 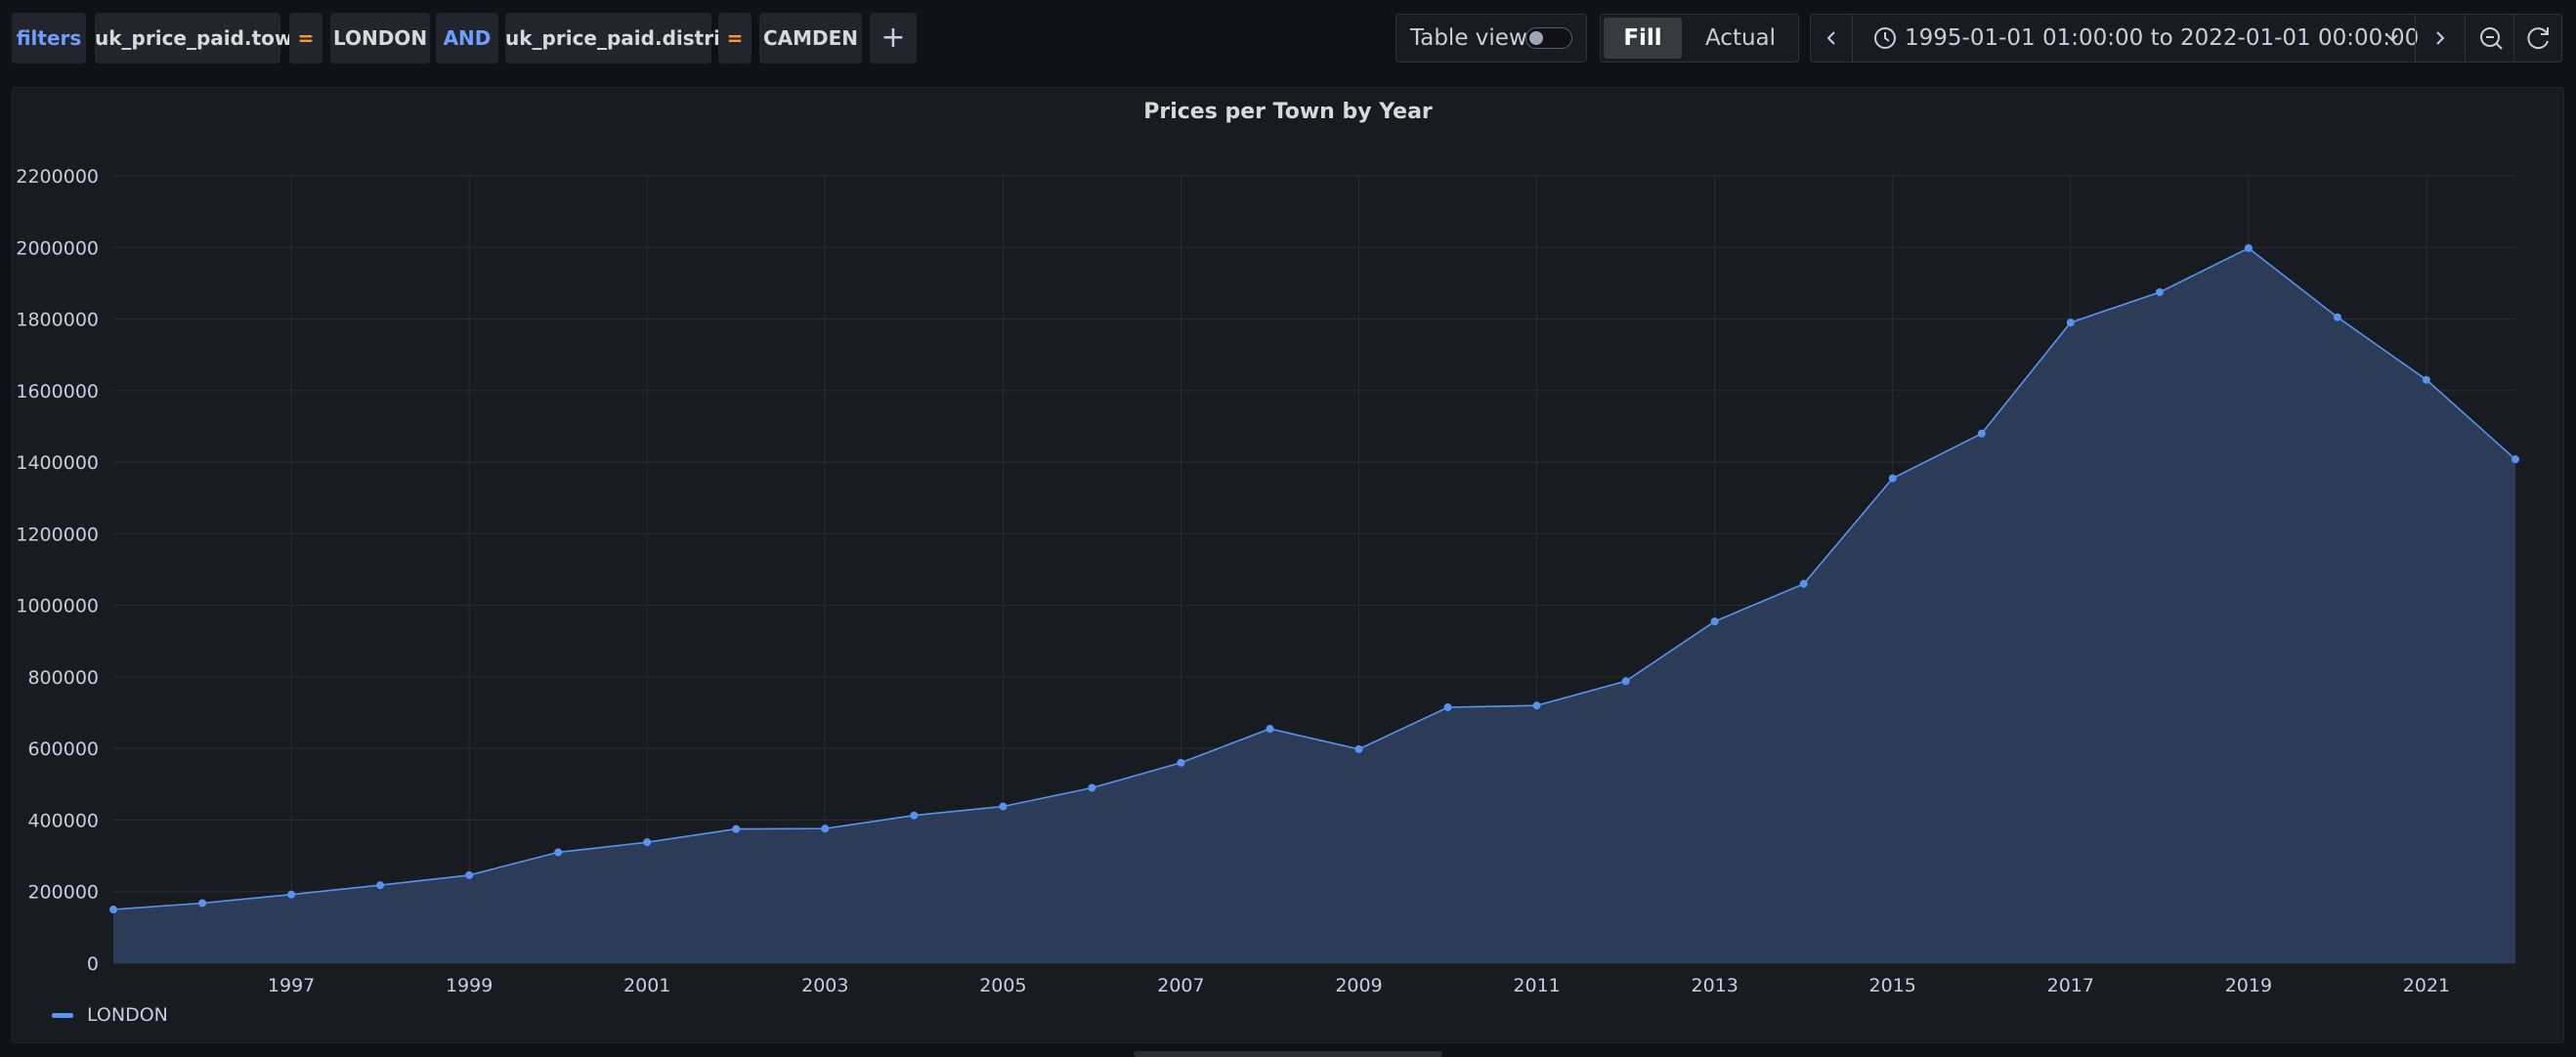 I want to click on filter-value-camden: CAMDEN, so click(x=811, y=38).